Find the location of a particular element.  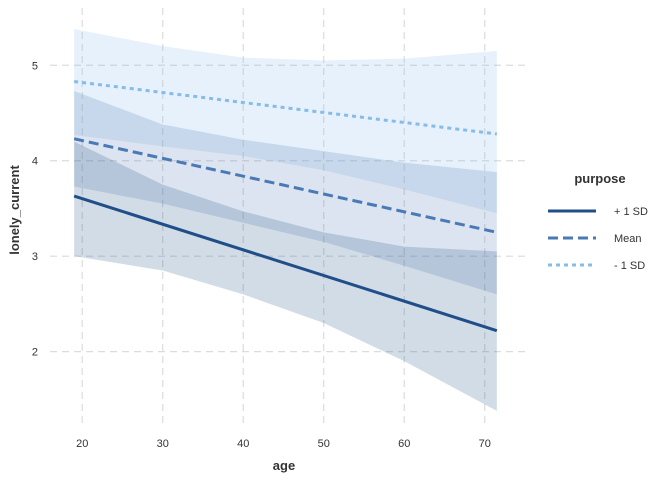

y-axis-title: lonely_current is located at coordinates (14, 210).